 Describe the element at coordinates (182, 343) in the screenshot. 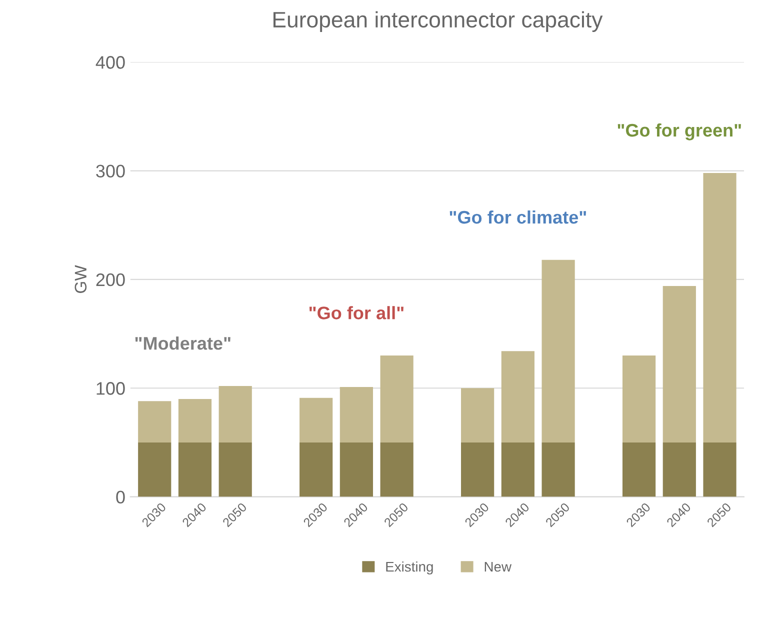

I see `annotation: "Moderate"` at that location.